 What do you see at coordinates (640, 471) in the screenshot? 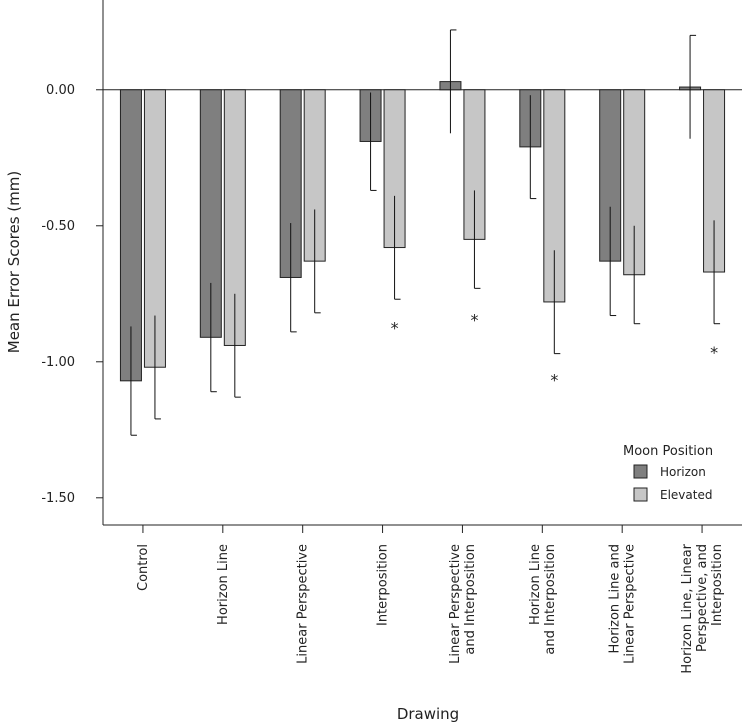
I see `legend-swatch-horizon` at bounding box center [640, 471].